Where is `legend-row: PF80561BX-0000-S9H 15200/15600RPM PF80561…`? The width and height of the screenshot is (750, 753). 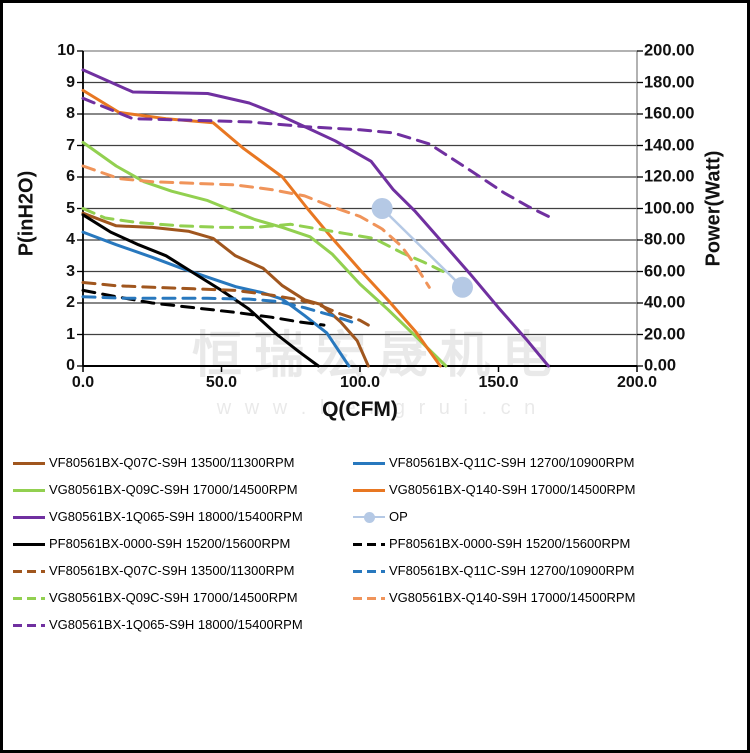 legend-row: PF80561BX-0000-S9H 15200/15600RPM PF80561… is located at coordinates (379, 543).